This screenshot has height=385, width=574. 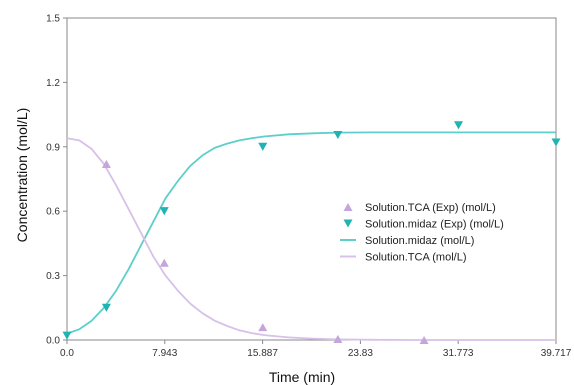 I want to click on y-axis-title: Concentration (mol/L), so click(x=22, y=175).